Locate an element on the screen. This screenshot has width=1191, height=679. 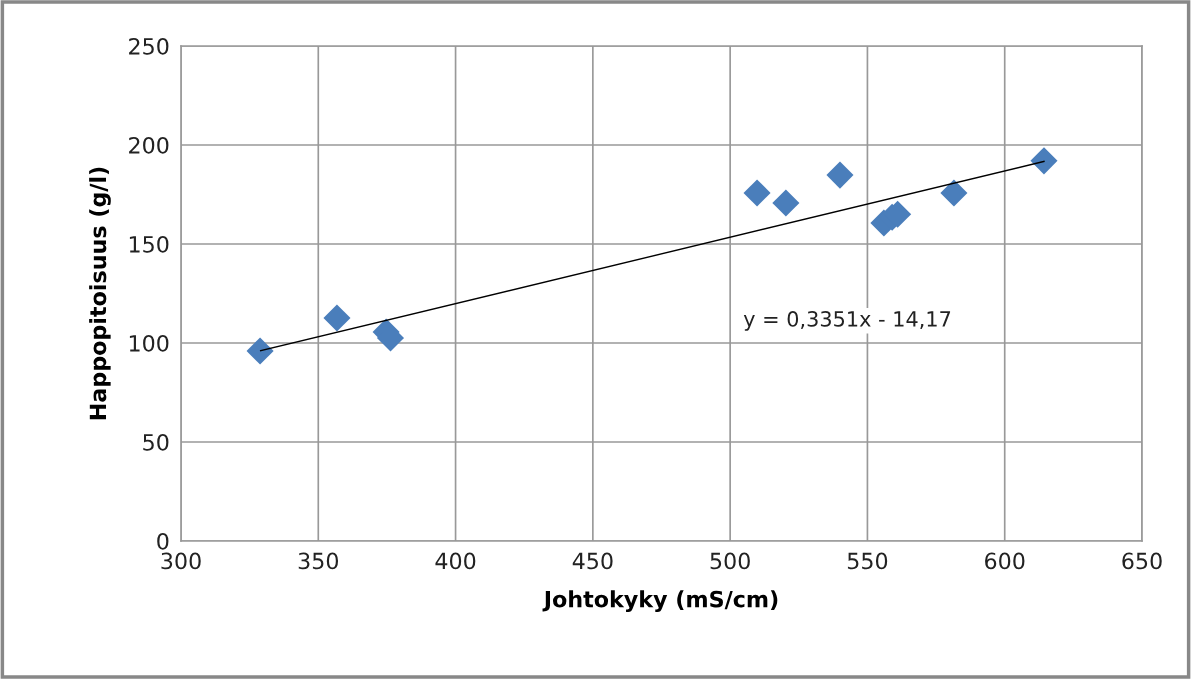
y-tick-label: 200 is located at coordinates (149, 145).